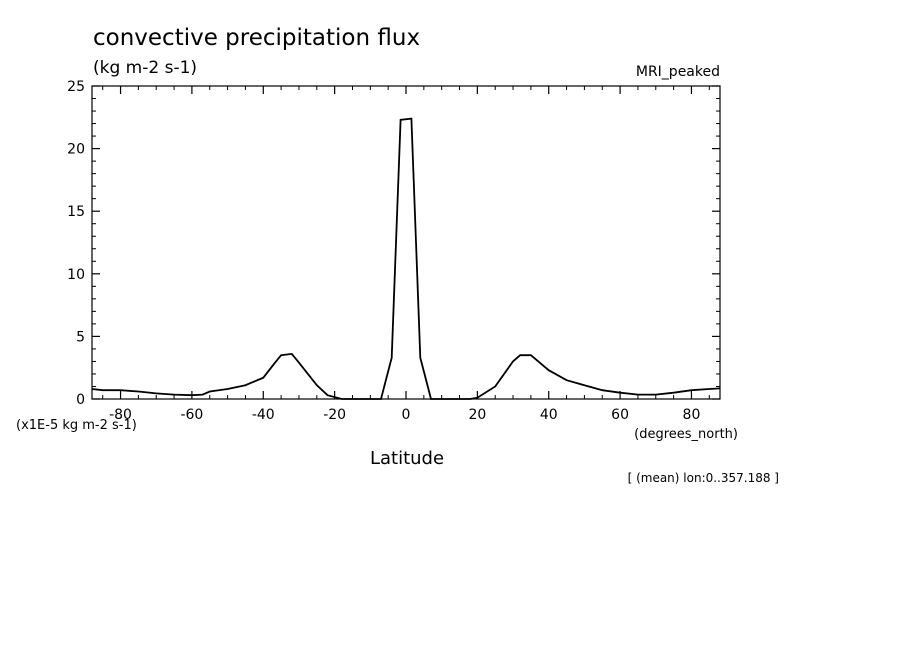 Image resolution: width=904 pixels, height=654 pixels. I want to click on y-axis-tick-labels: 0 5 10 15 20 25, so click(76, 243).